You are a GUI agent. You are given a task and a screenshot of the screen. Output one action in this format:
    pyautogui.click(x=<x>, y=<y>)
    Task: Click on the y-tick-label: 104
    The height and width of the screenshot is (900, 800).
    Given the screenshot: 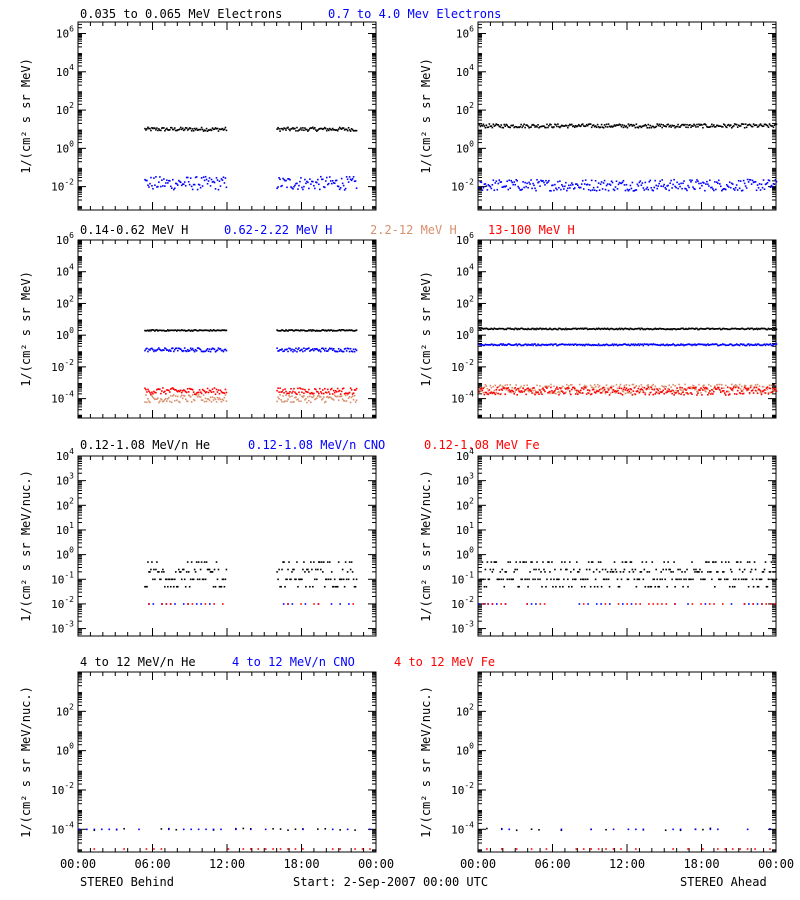 What is the action you would take?
    pyautogui.click(x=465, y=455)
    